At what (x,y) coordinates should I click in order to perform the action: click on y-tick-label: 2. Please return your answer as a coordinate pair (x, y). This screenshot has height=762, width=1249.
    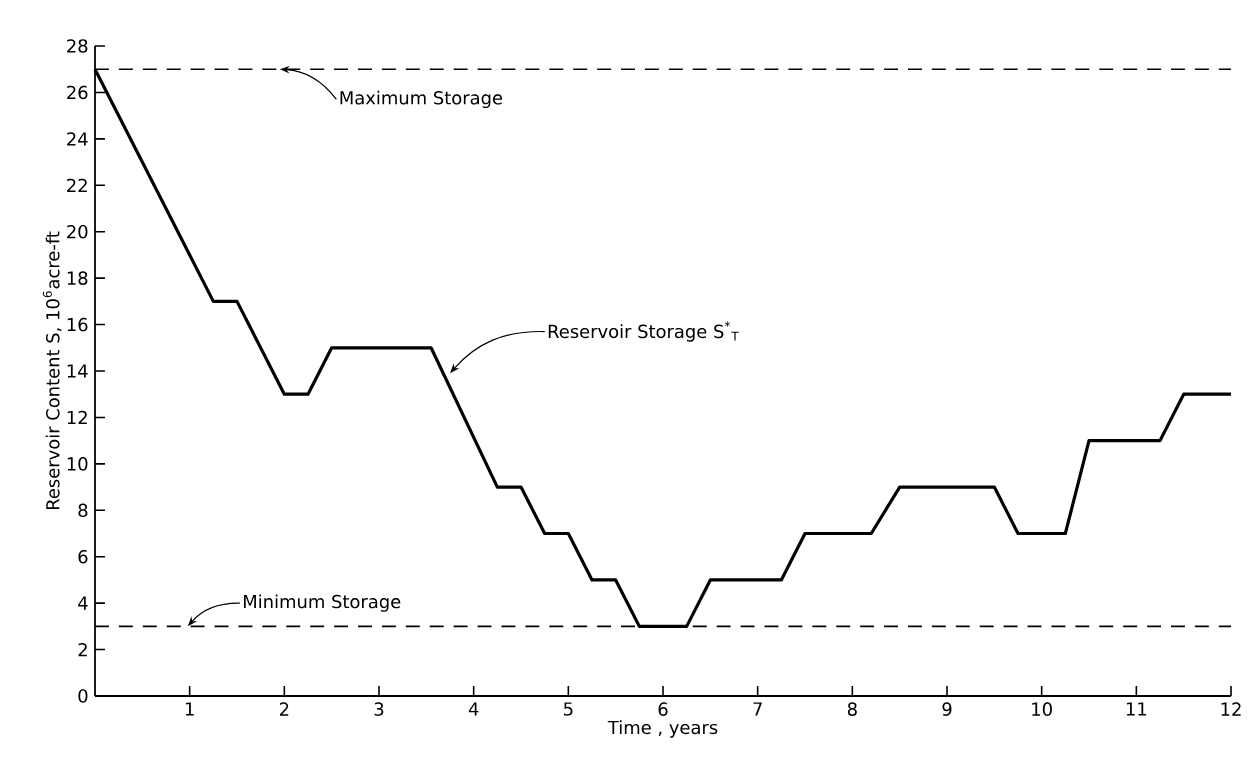
    Looking at the image, I should click on (82, 649).